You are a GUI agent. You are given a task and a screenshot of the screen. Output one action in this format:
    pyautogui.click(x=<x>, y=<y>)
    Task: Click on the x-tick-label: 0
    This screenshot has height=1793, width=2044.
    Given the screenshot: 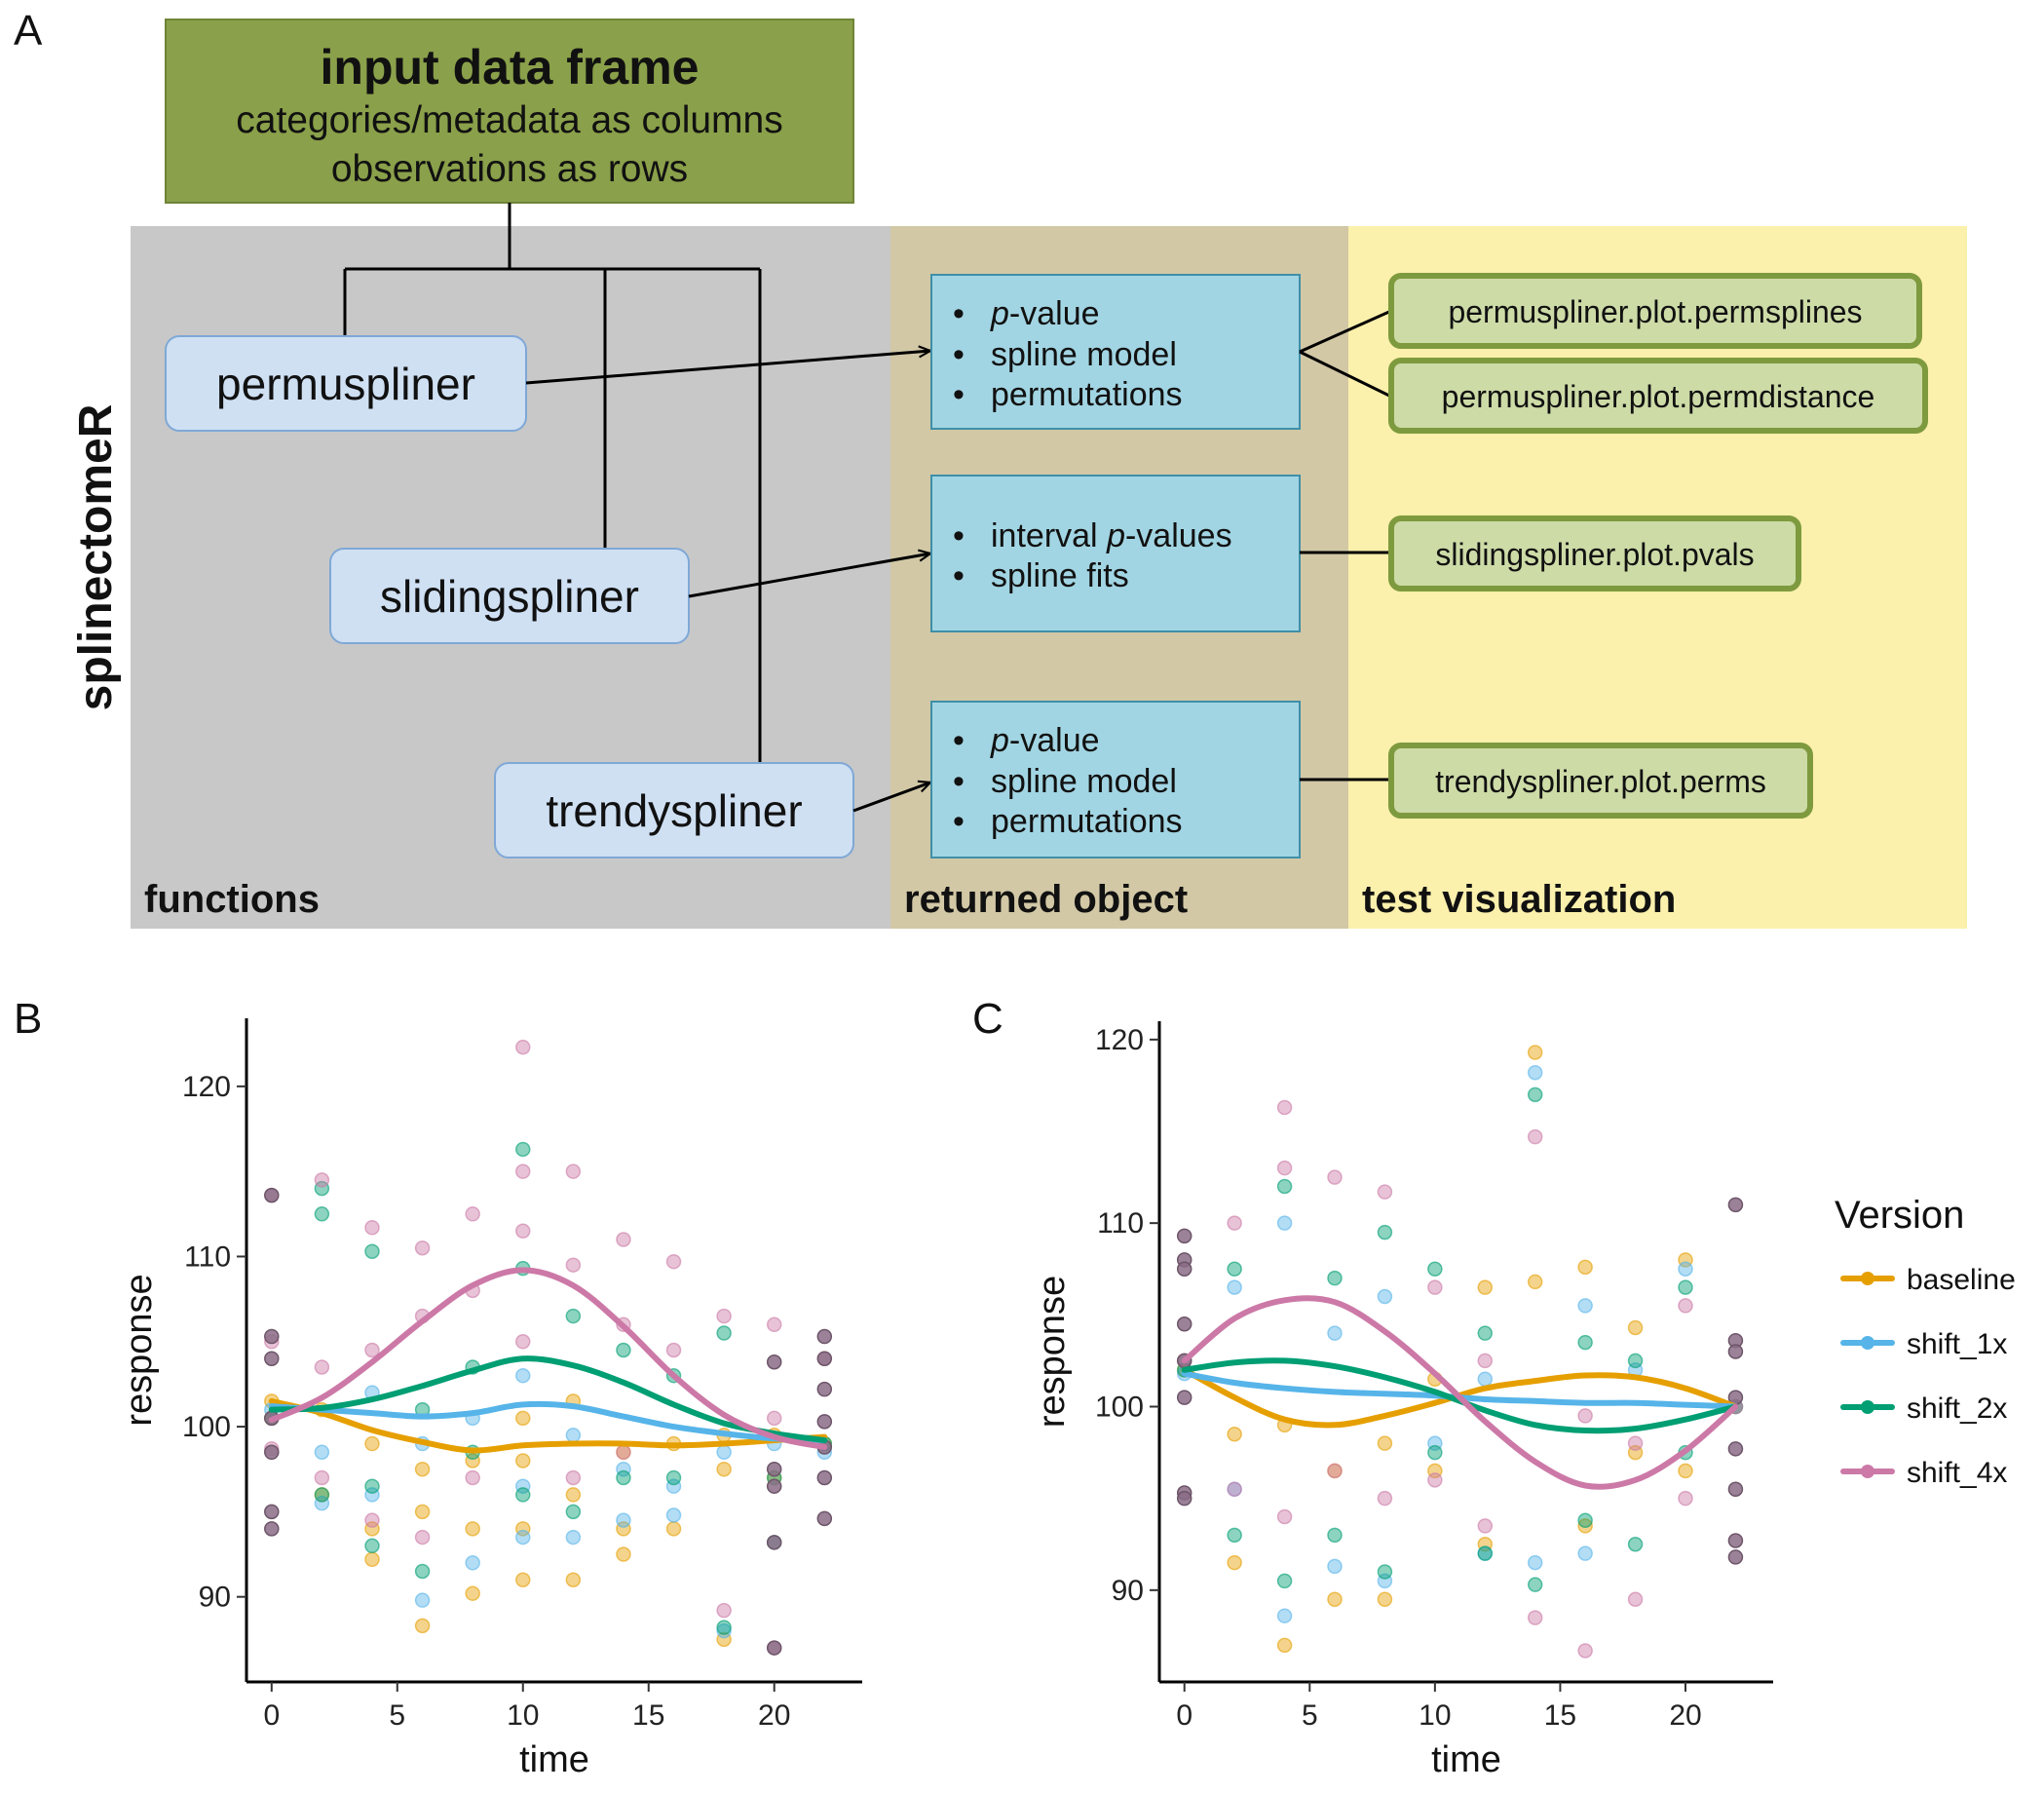 What is the action you would take?
    pyautogui.click(x=1184, y=1715)
    